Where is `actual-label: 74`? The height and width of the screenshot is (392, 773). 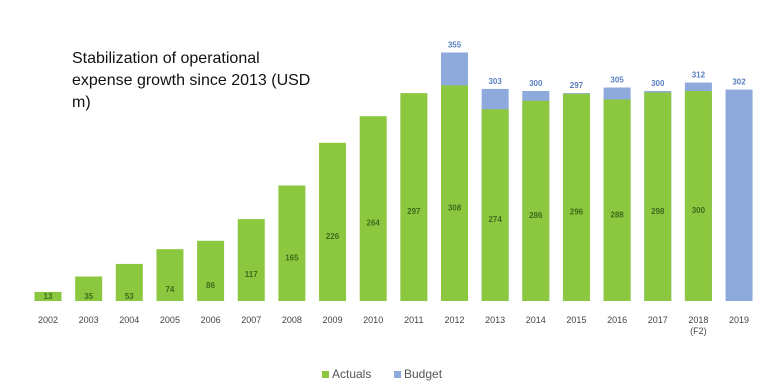 actual-label: 74 is located at coordinates (169, 289).